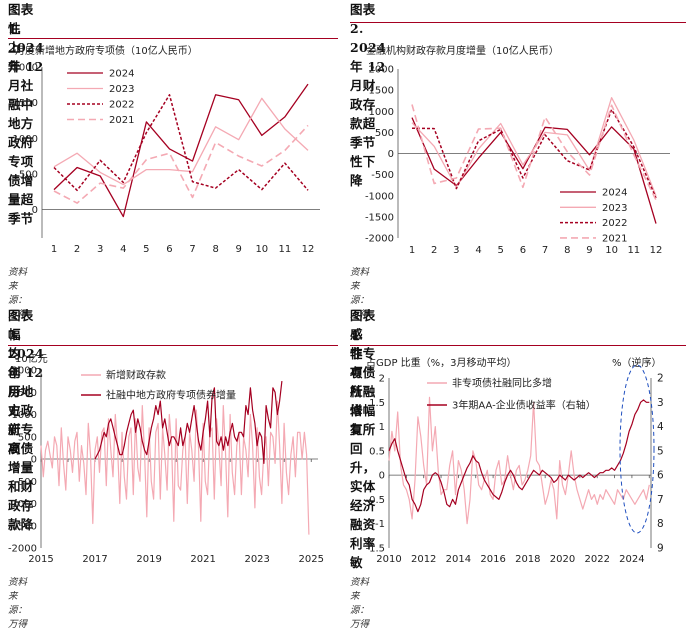  I want to click on chart-1-xtick-label: 6, so click(169, 249).